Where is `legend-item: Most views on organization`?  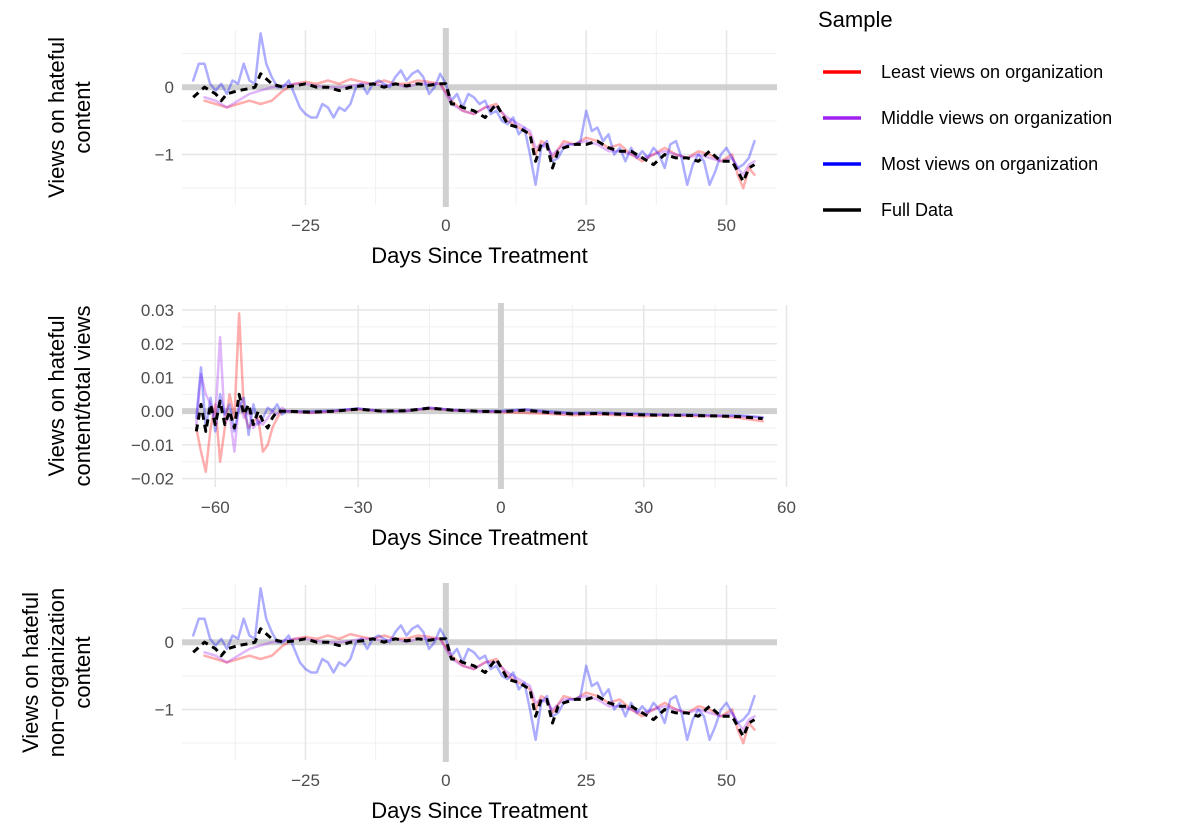 legend-item: Most views on organization is located at coordinates (960, 164).